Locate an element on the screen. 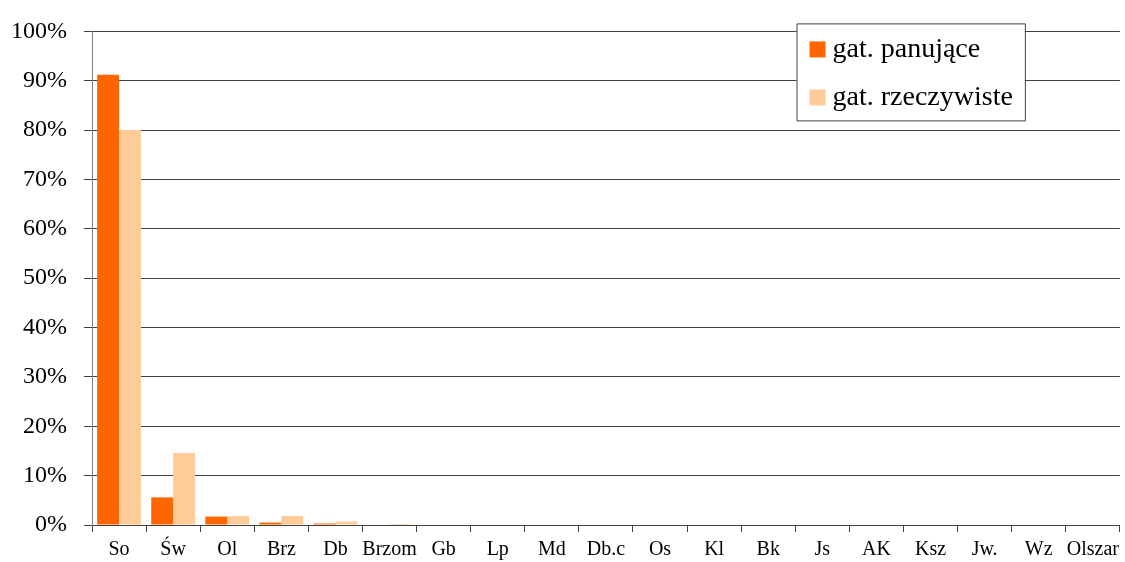  x-tick-label: Gb is located at coordinates (443, 548).